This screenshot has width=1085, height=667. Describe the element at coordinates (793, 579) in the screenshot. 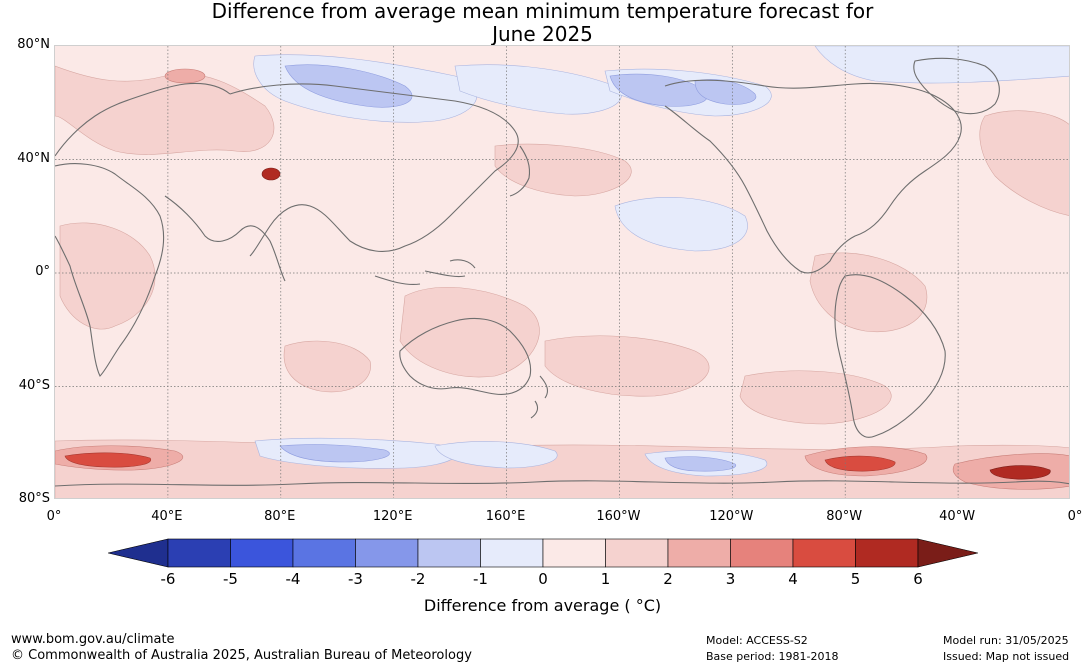

I see `colorbar-tick-label: 4` at that location.